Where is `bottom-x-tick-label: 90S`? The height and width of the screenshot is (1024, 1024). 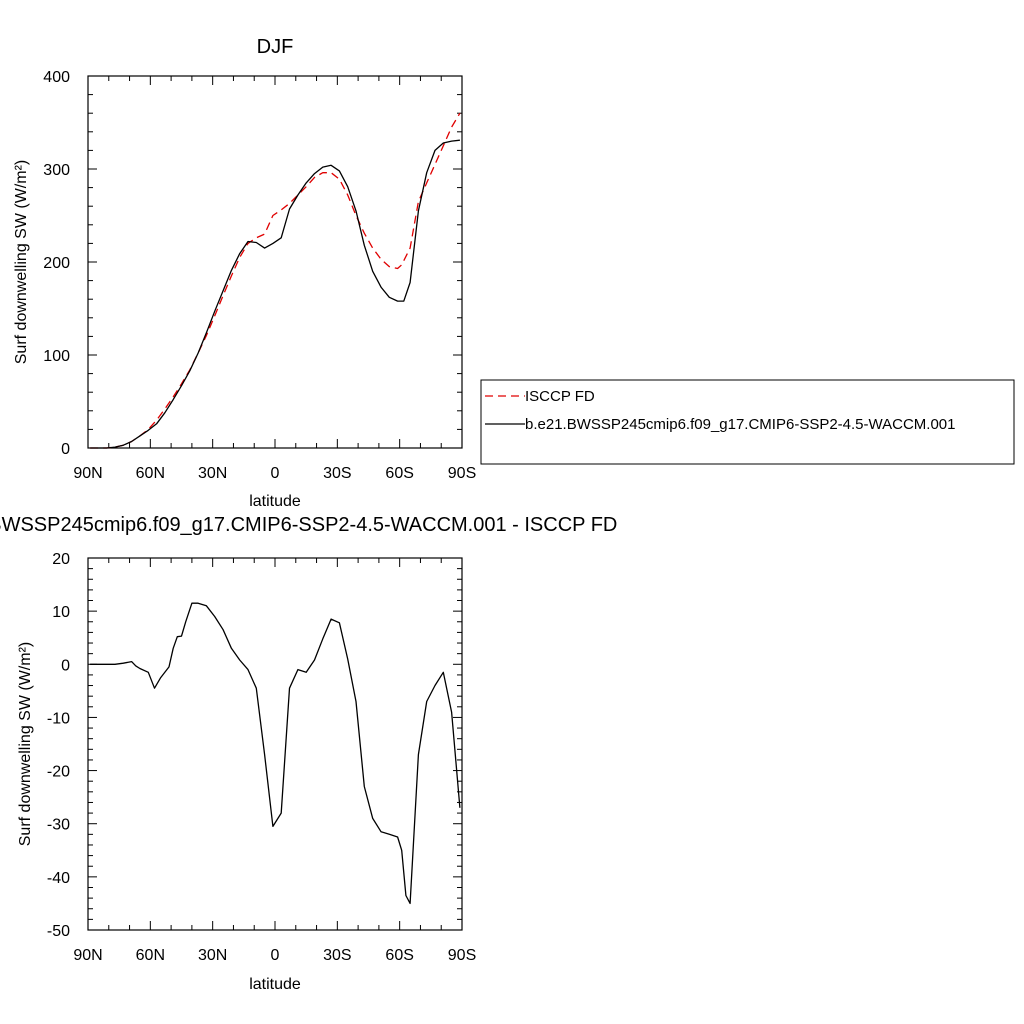 bottom-x-tick-label: 90S is located at coordinates (462, 955).